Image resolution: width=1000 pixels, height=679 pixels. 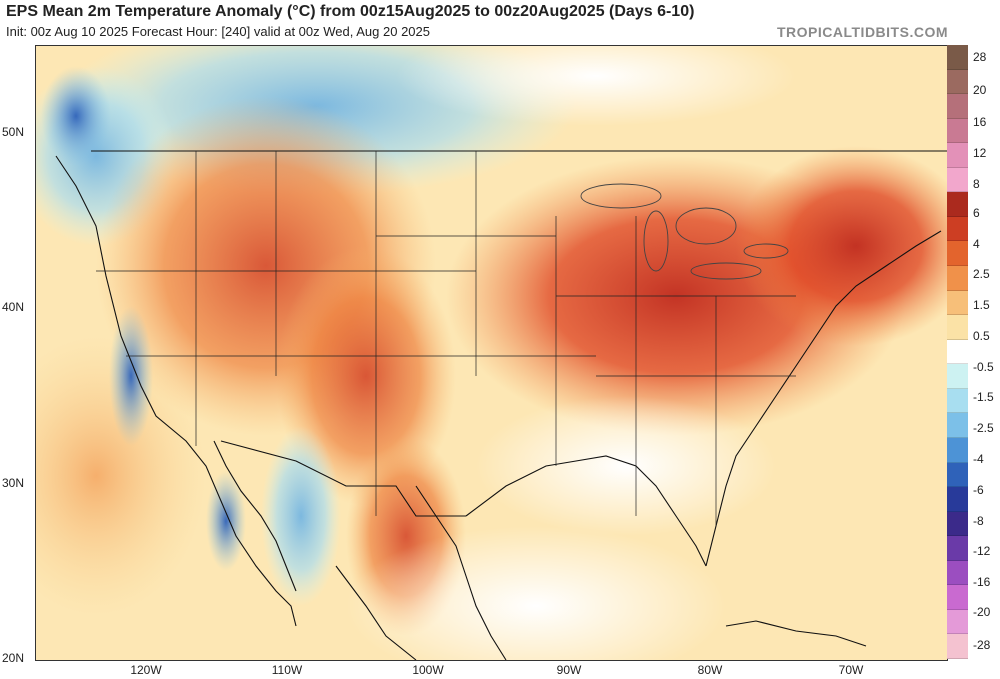 What do you see at coordinates (146, 670) in the screenshot?
I see `lon-label-120w: 120W` at bounding box center [146, 670].